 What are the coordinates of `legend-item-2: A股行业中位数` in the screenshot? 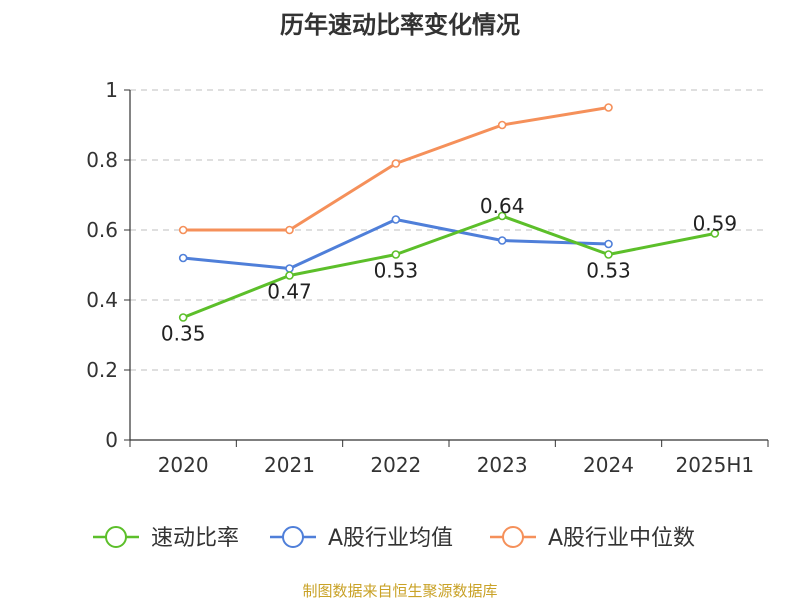 It's located at (592, 538).